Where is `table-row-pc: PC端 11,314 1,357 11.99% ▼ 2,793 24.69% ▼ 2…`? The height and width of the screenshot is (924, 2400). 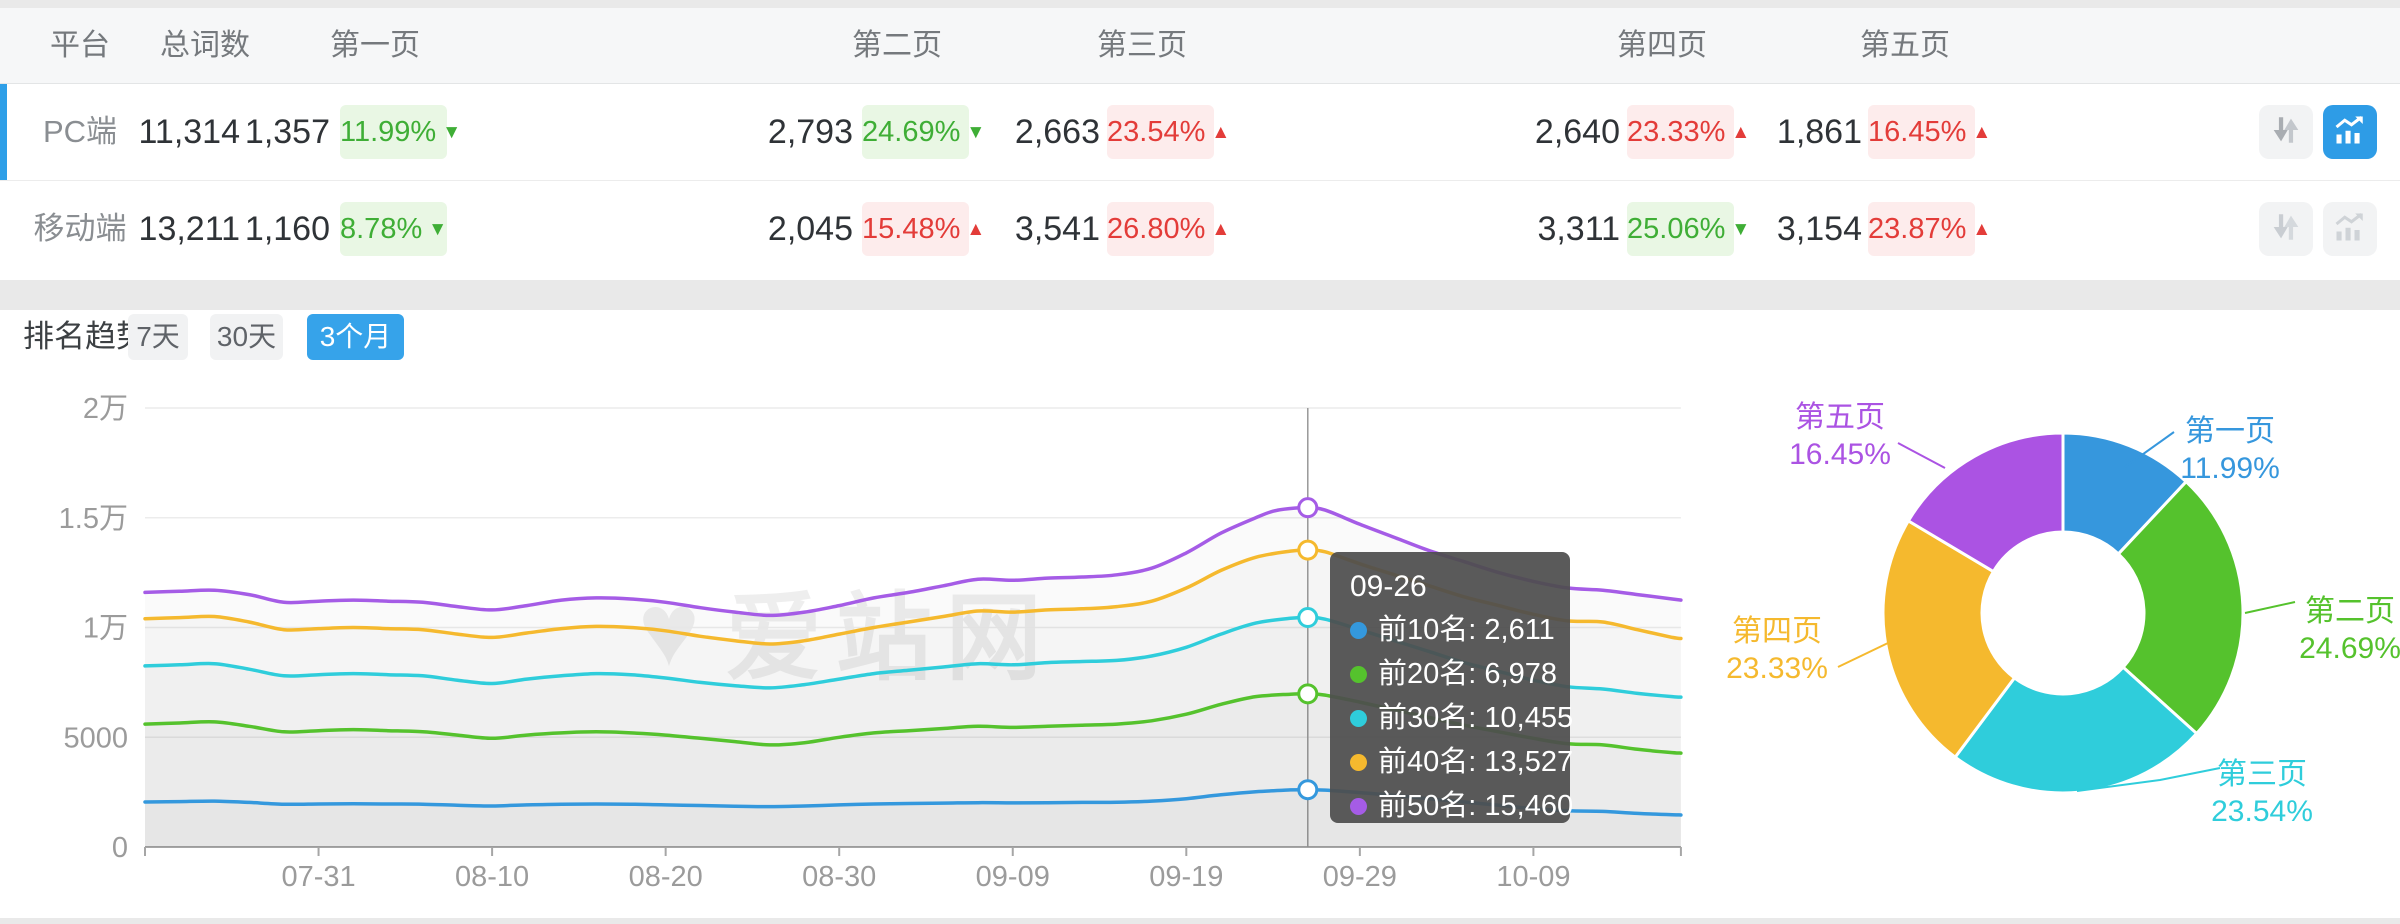 table-row-pc: PC端 11,314 1,357 11.99% ▼ 2,793 24.69% ▼ 2… is located at coordinates (1200, 132).